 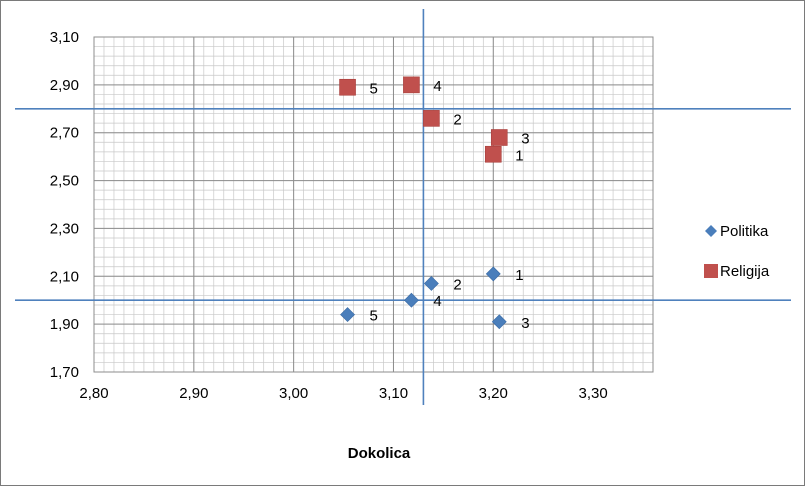 I want to click on x-tick-label: 3,30, so click(x=593, y=393).